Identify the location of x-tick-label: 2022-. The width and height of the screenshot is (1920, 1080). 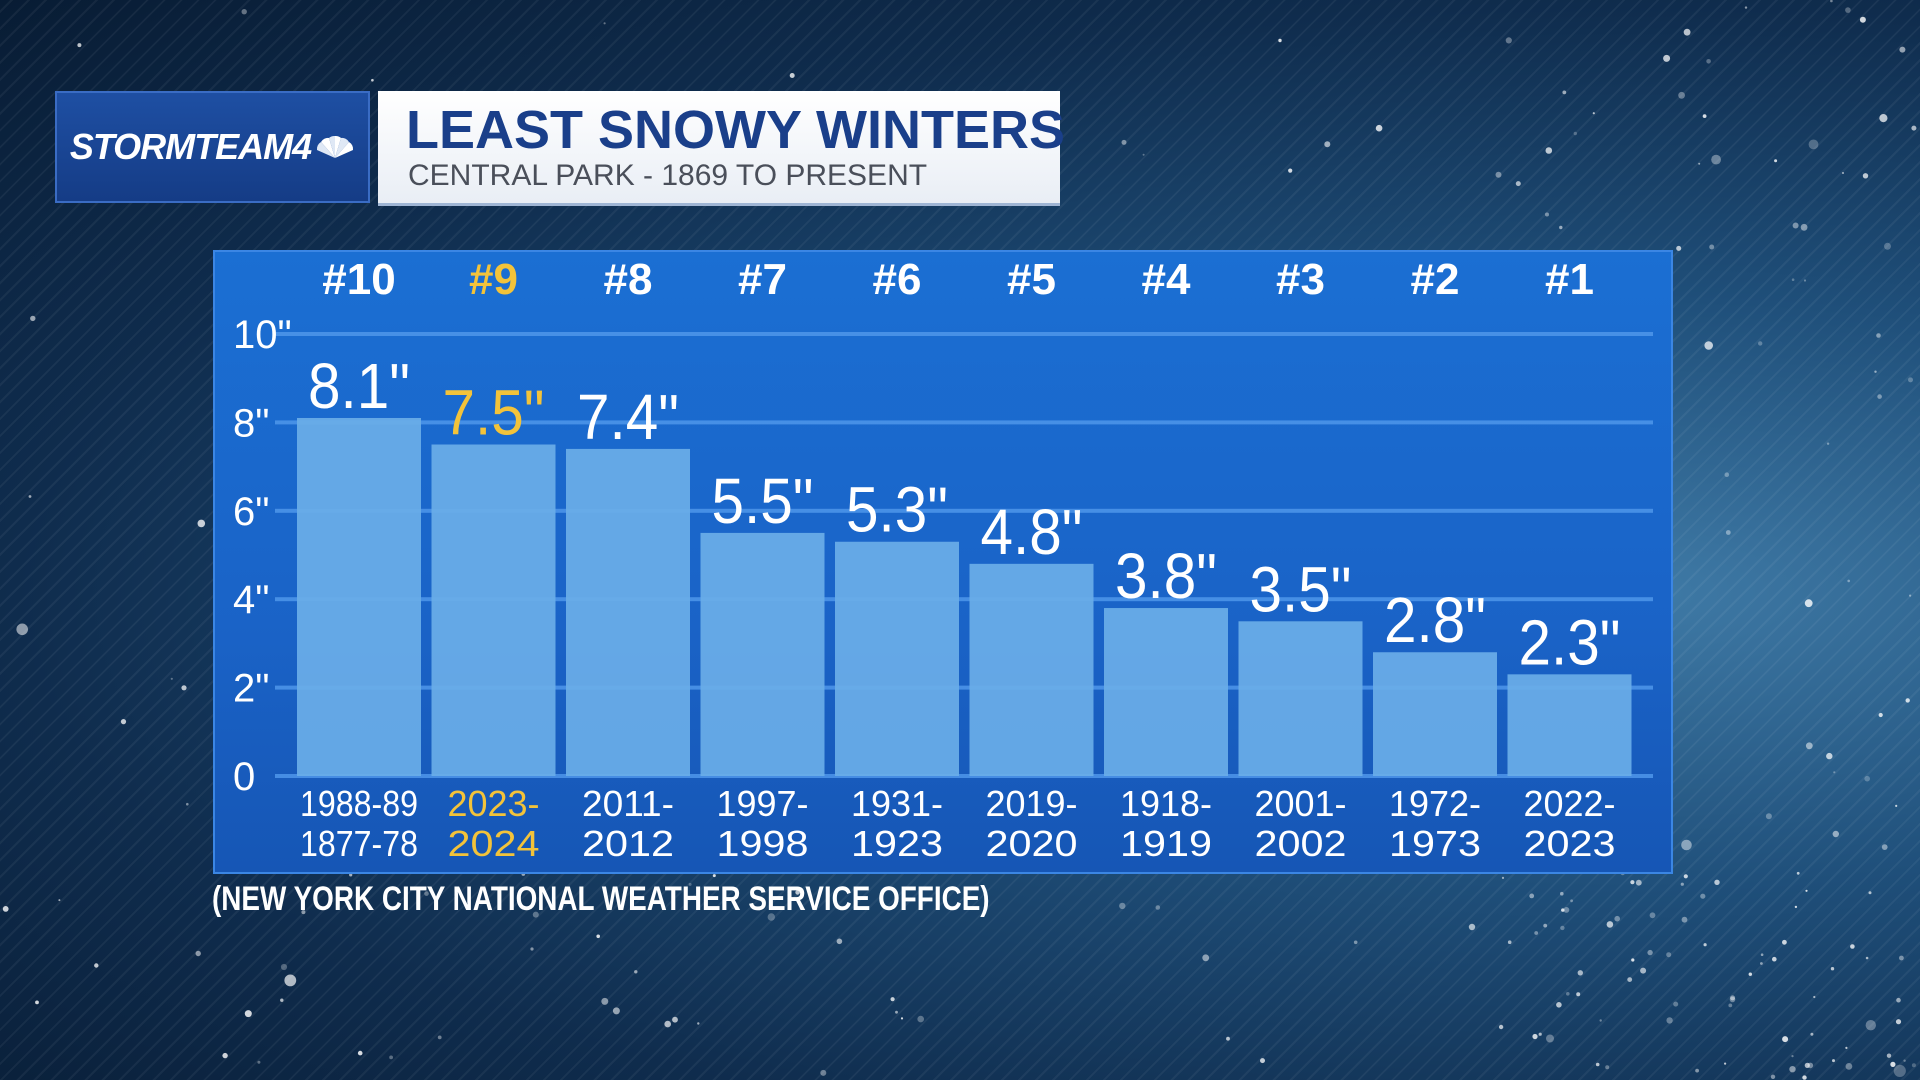
(1570, 803).